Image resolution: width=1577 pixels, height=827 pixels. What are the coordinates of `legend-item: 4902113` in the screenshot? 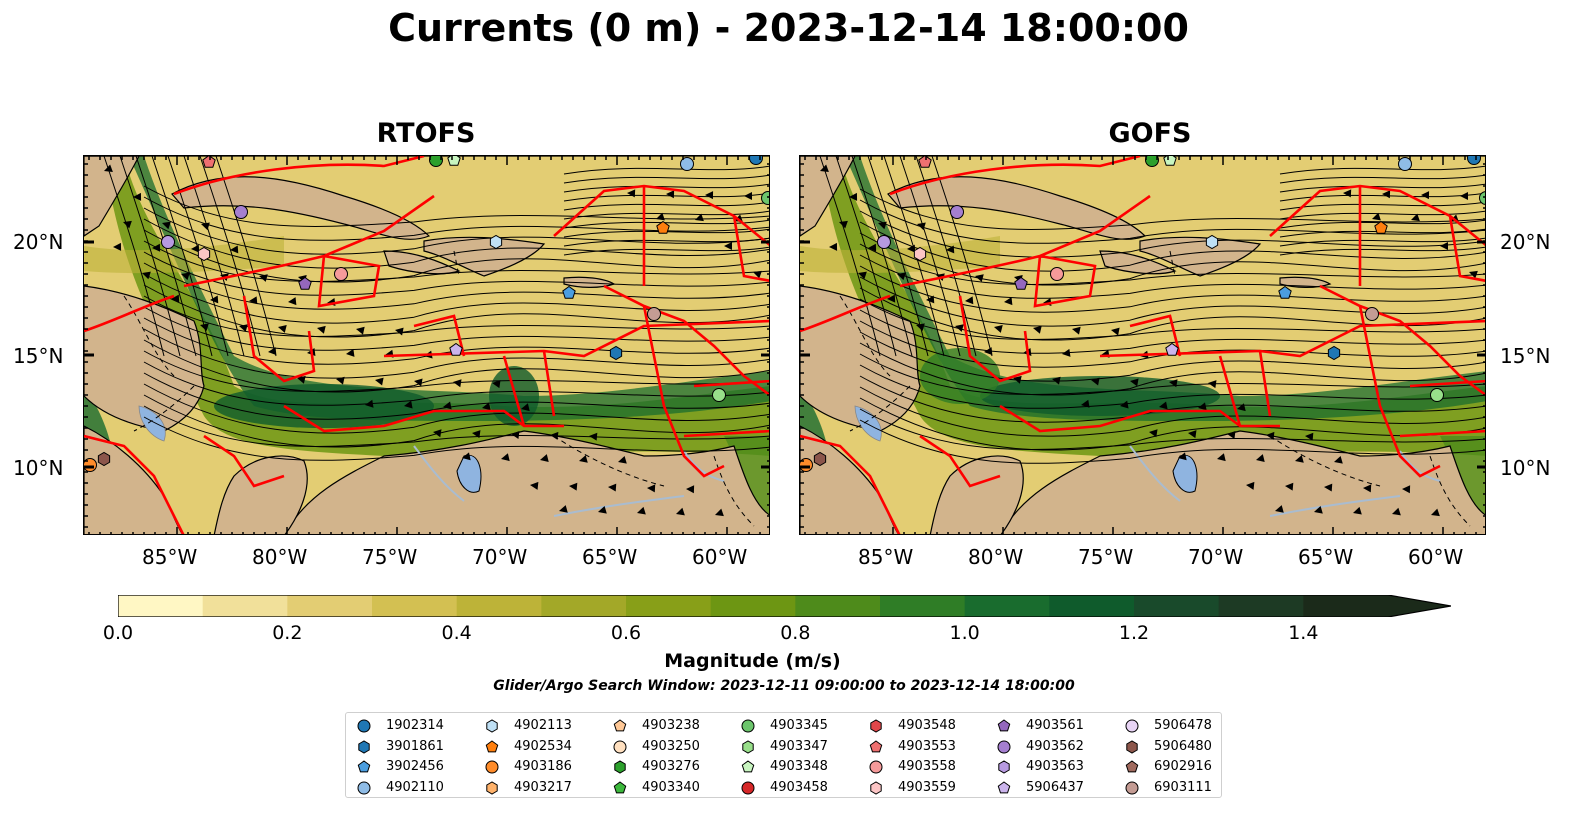 It's located at (528, 726).